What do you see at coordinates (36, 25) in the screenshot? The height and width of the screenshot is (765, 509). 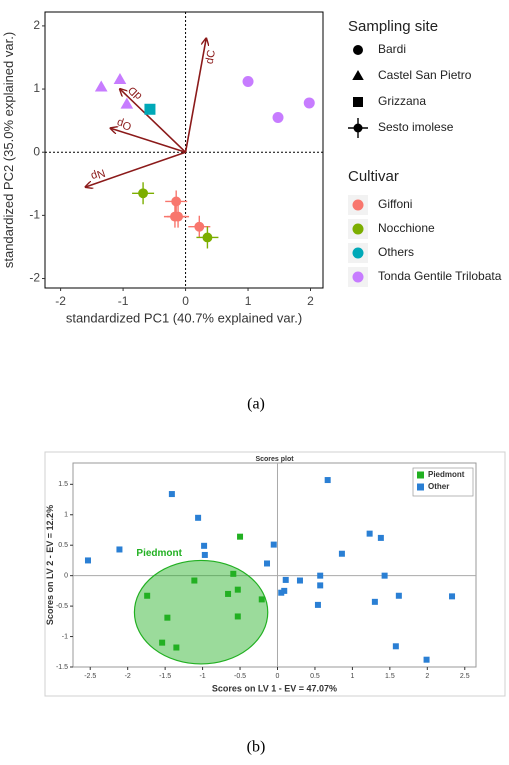 I see `y-tick-label: 2` at bounding box center [36, 25].